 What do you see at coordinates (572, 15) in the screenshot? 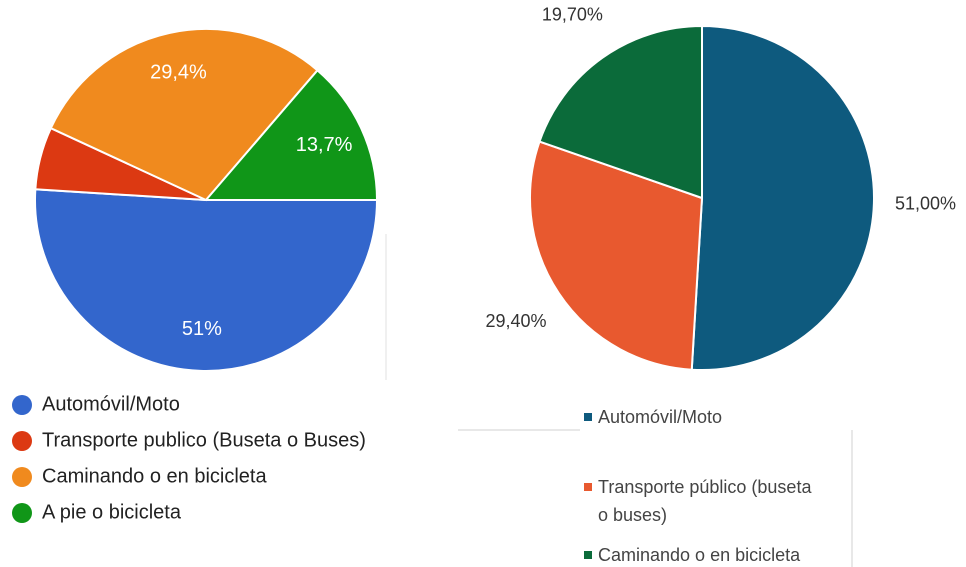
I see `data-label: 19,70%` at bounding box center [572, 15].